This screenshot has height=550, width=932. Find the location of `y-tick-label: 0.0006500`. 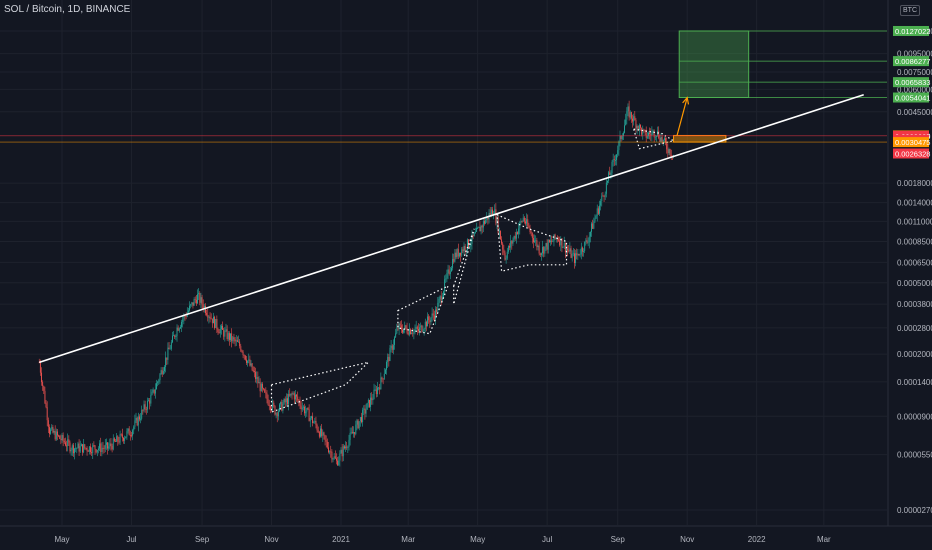

y-tick-label: 0.0006500 is located at coordinates (914, 262).